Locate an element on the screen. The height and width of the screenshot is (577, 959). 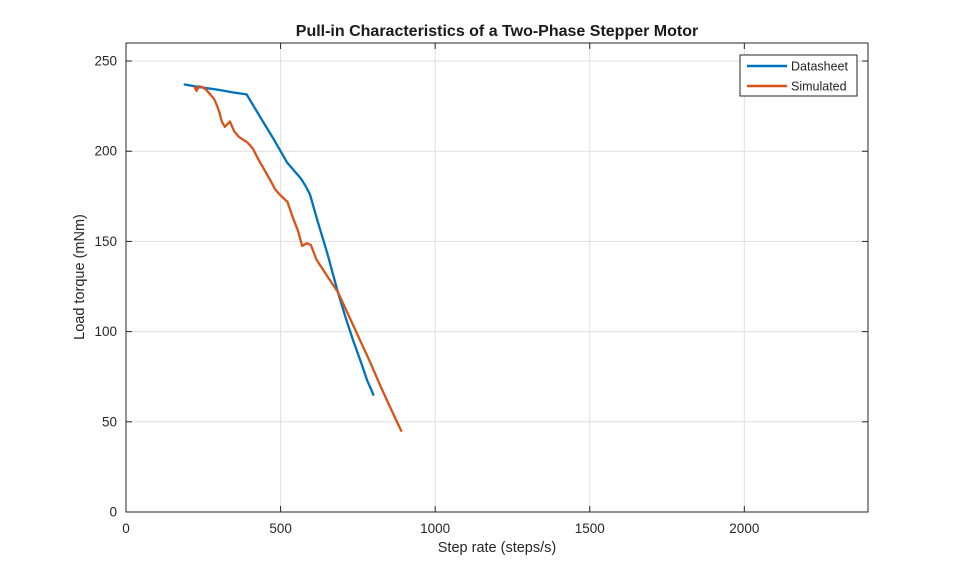
legend-label: Datasheet is located at coordinates (820, 67).